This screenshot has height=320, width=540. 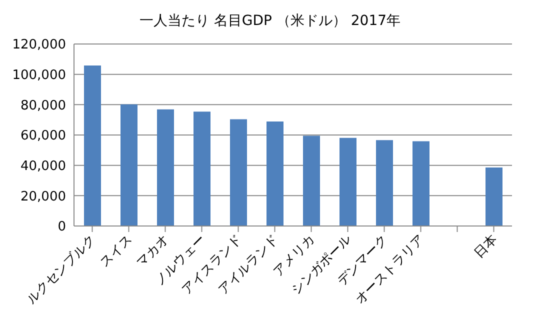 I want to click on x-tick-label: ルクセンブルク, so click(x=62, y=270).